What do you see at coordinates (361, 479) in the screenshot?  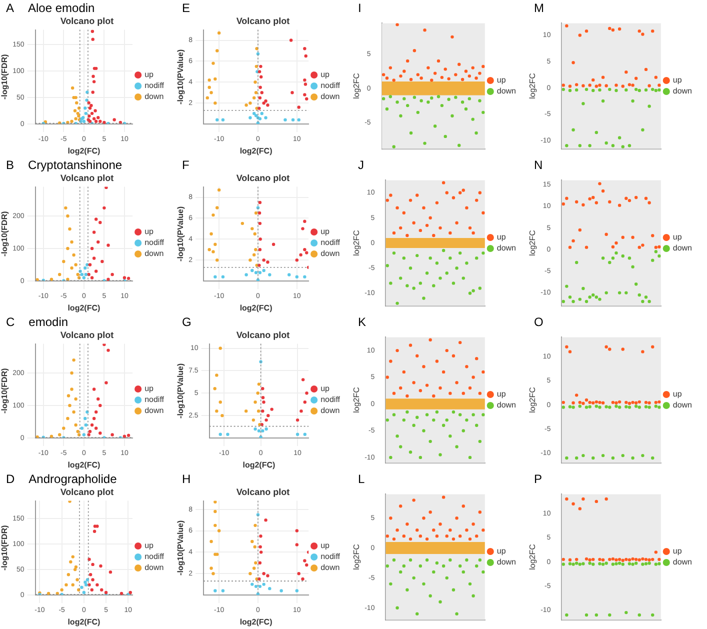 I see `text: L` at bounding box center [361, 479].